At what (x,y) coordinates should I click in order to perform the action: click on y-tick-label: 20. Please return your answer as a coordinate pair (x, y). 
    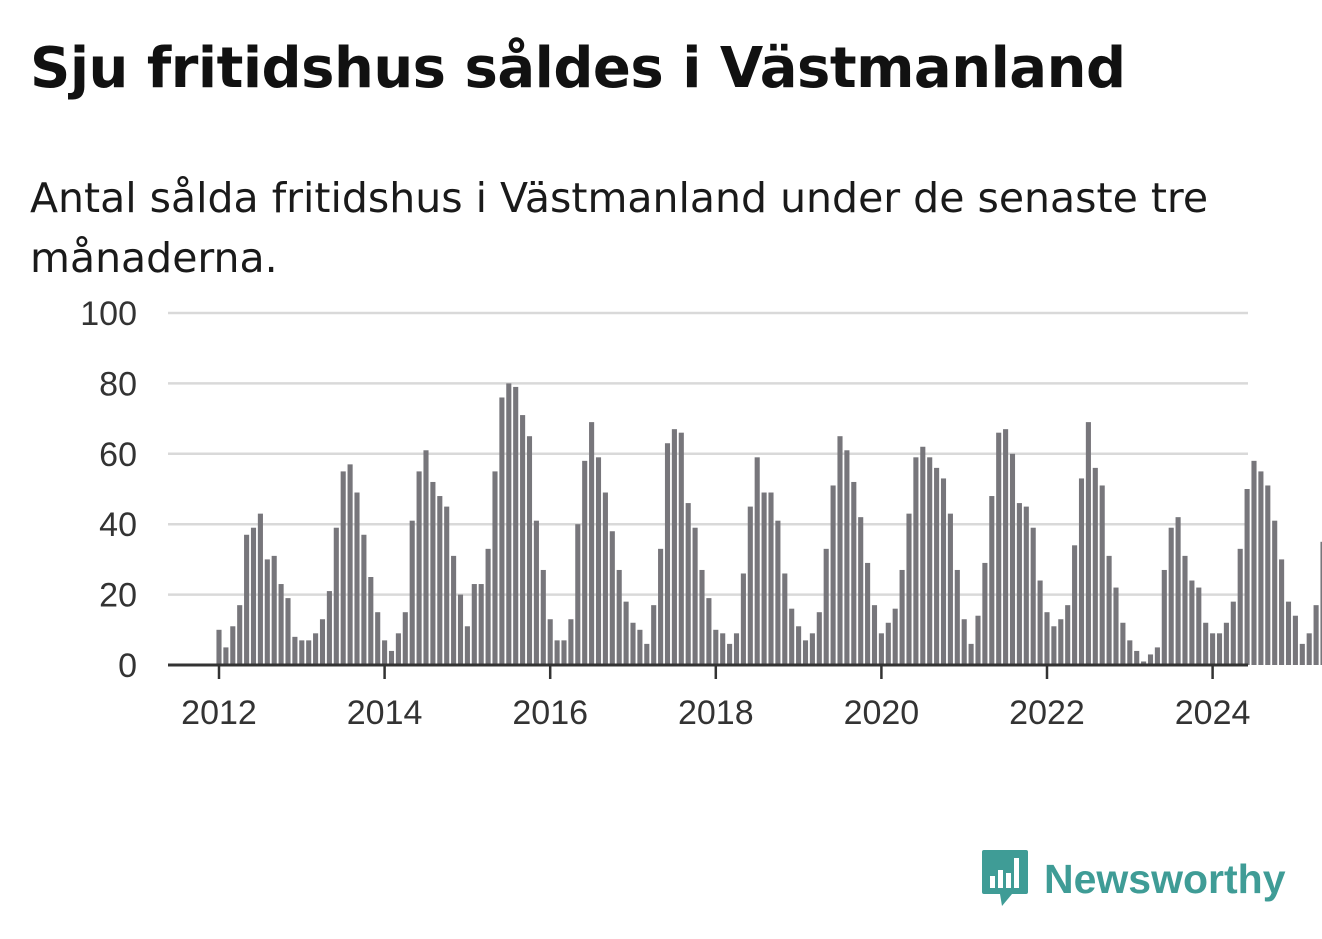
    Looking at the image, I should click on (118, 596).